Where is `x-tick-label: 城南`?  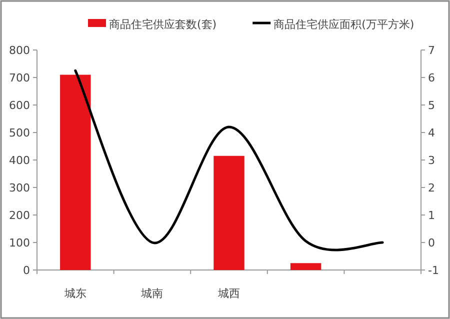 x-tick-label: 城南 is located at coordinates (152, 293).